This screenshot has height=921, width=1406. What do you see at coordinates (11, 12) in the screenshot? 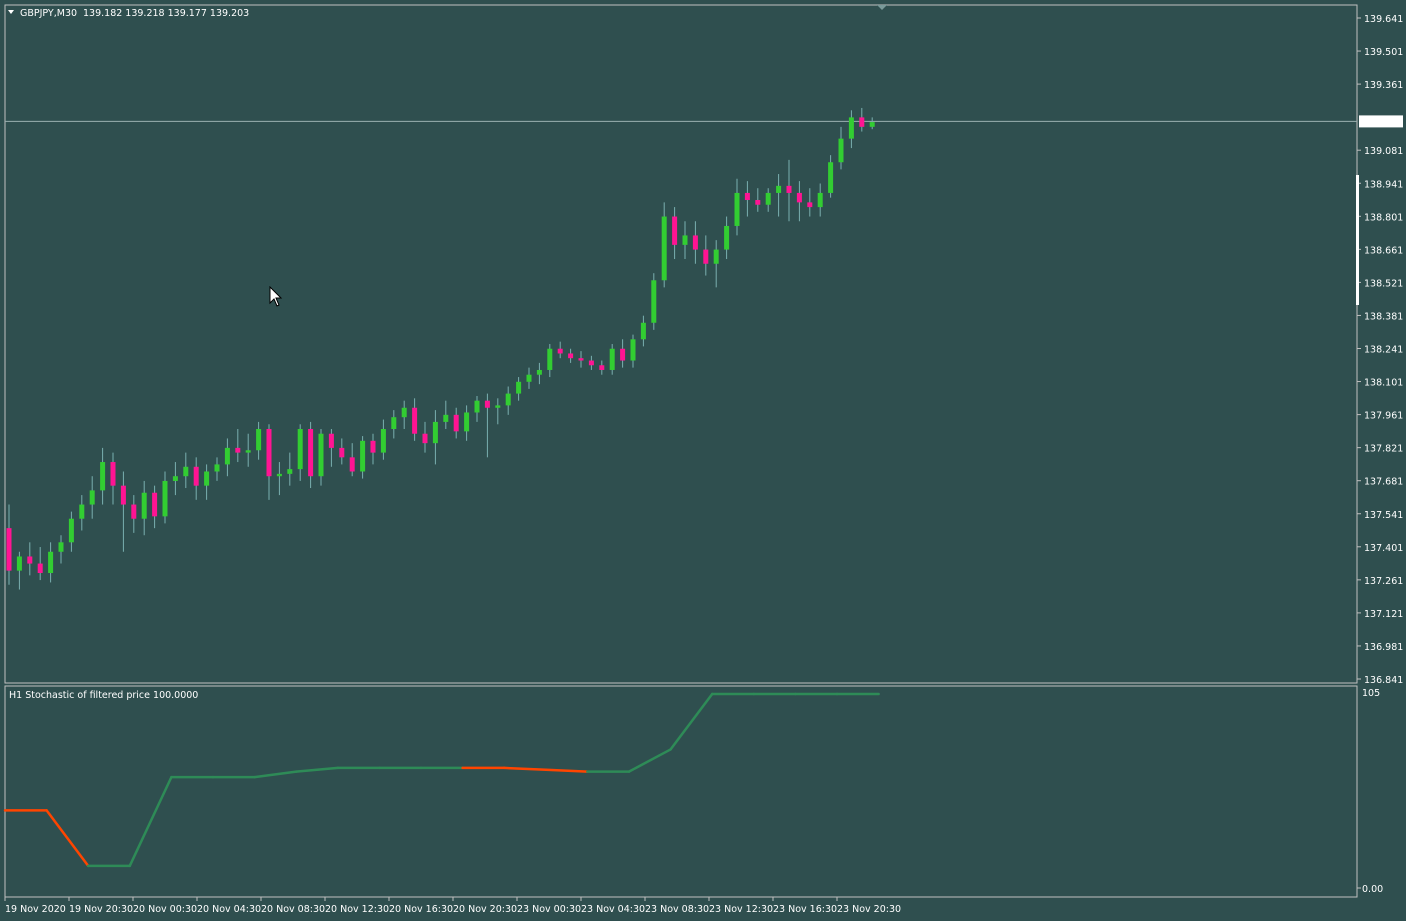
I see `chart-menu-triangle-icon` at bounding box center [11, 12].